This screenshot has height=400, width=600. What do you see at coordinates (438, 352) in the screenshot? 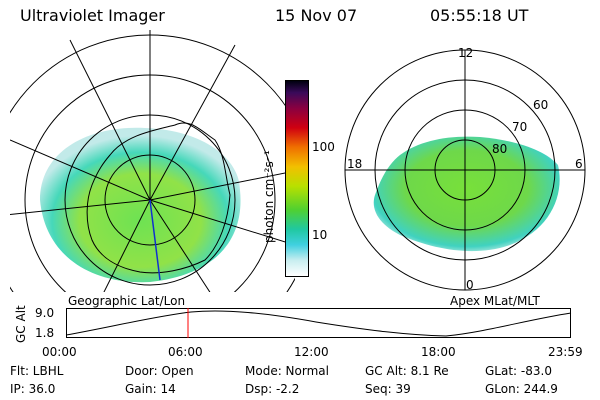
I see `time-tick-1800: 18:00` at bounding box center [438, 352].